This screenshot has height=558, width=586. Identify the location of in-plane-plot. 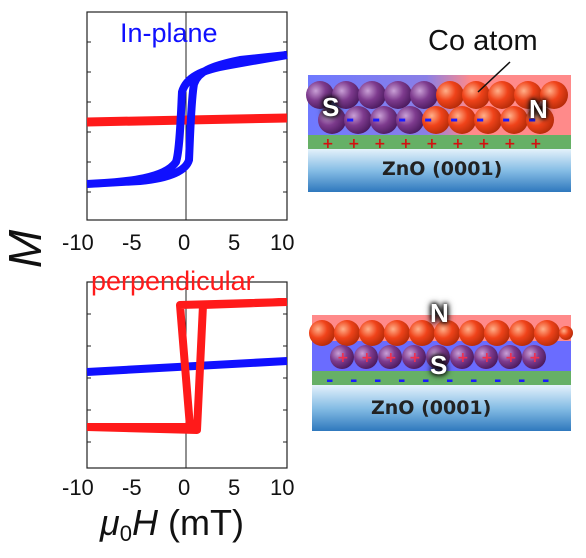
(187, 116).